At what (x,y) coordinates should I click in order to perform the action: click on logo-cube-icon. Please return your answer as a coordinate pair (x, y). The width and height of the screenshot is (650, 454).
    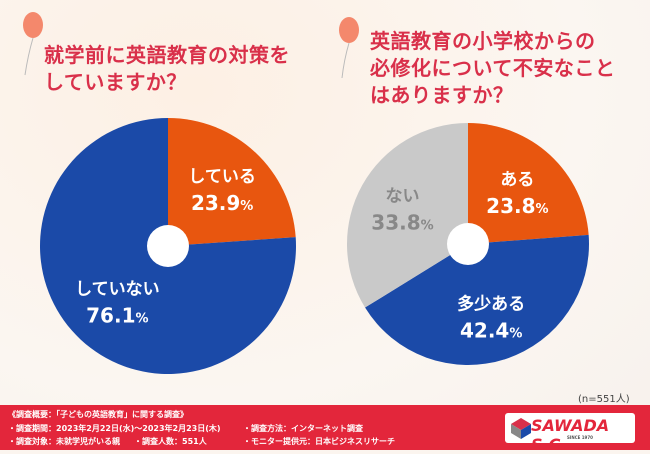
    Looking at the image, I should click on (521, 428).